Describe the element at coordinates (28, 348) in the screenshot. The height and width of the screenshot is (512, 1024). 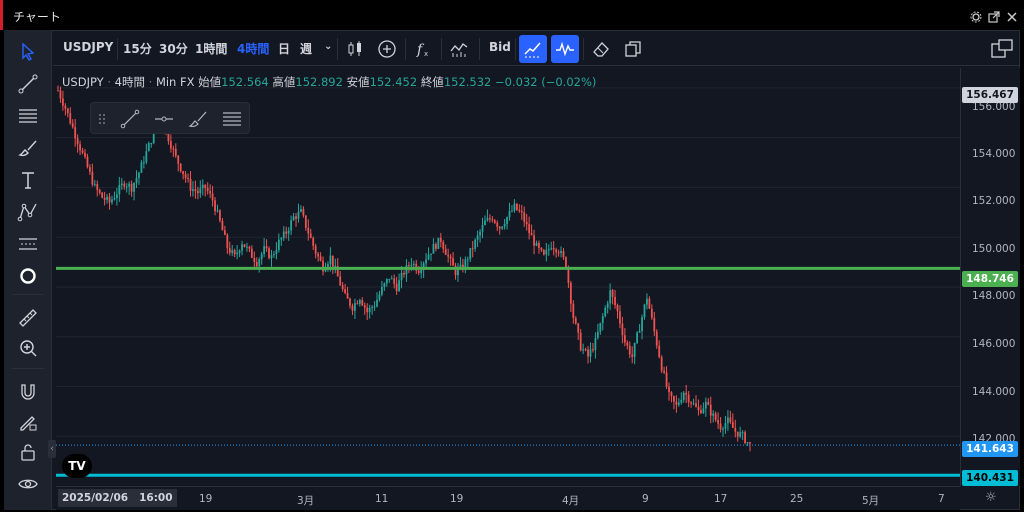
I see `zoom-in-icon` at that location.